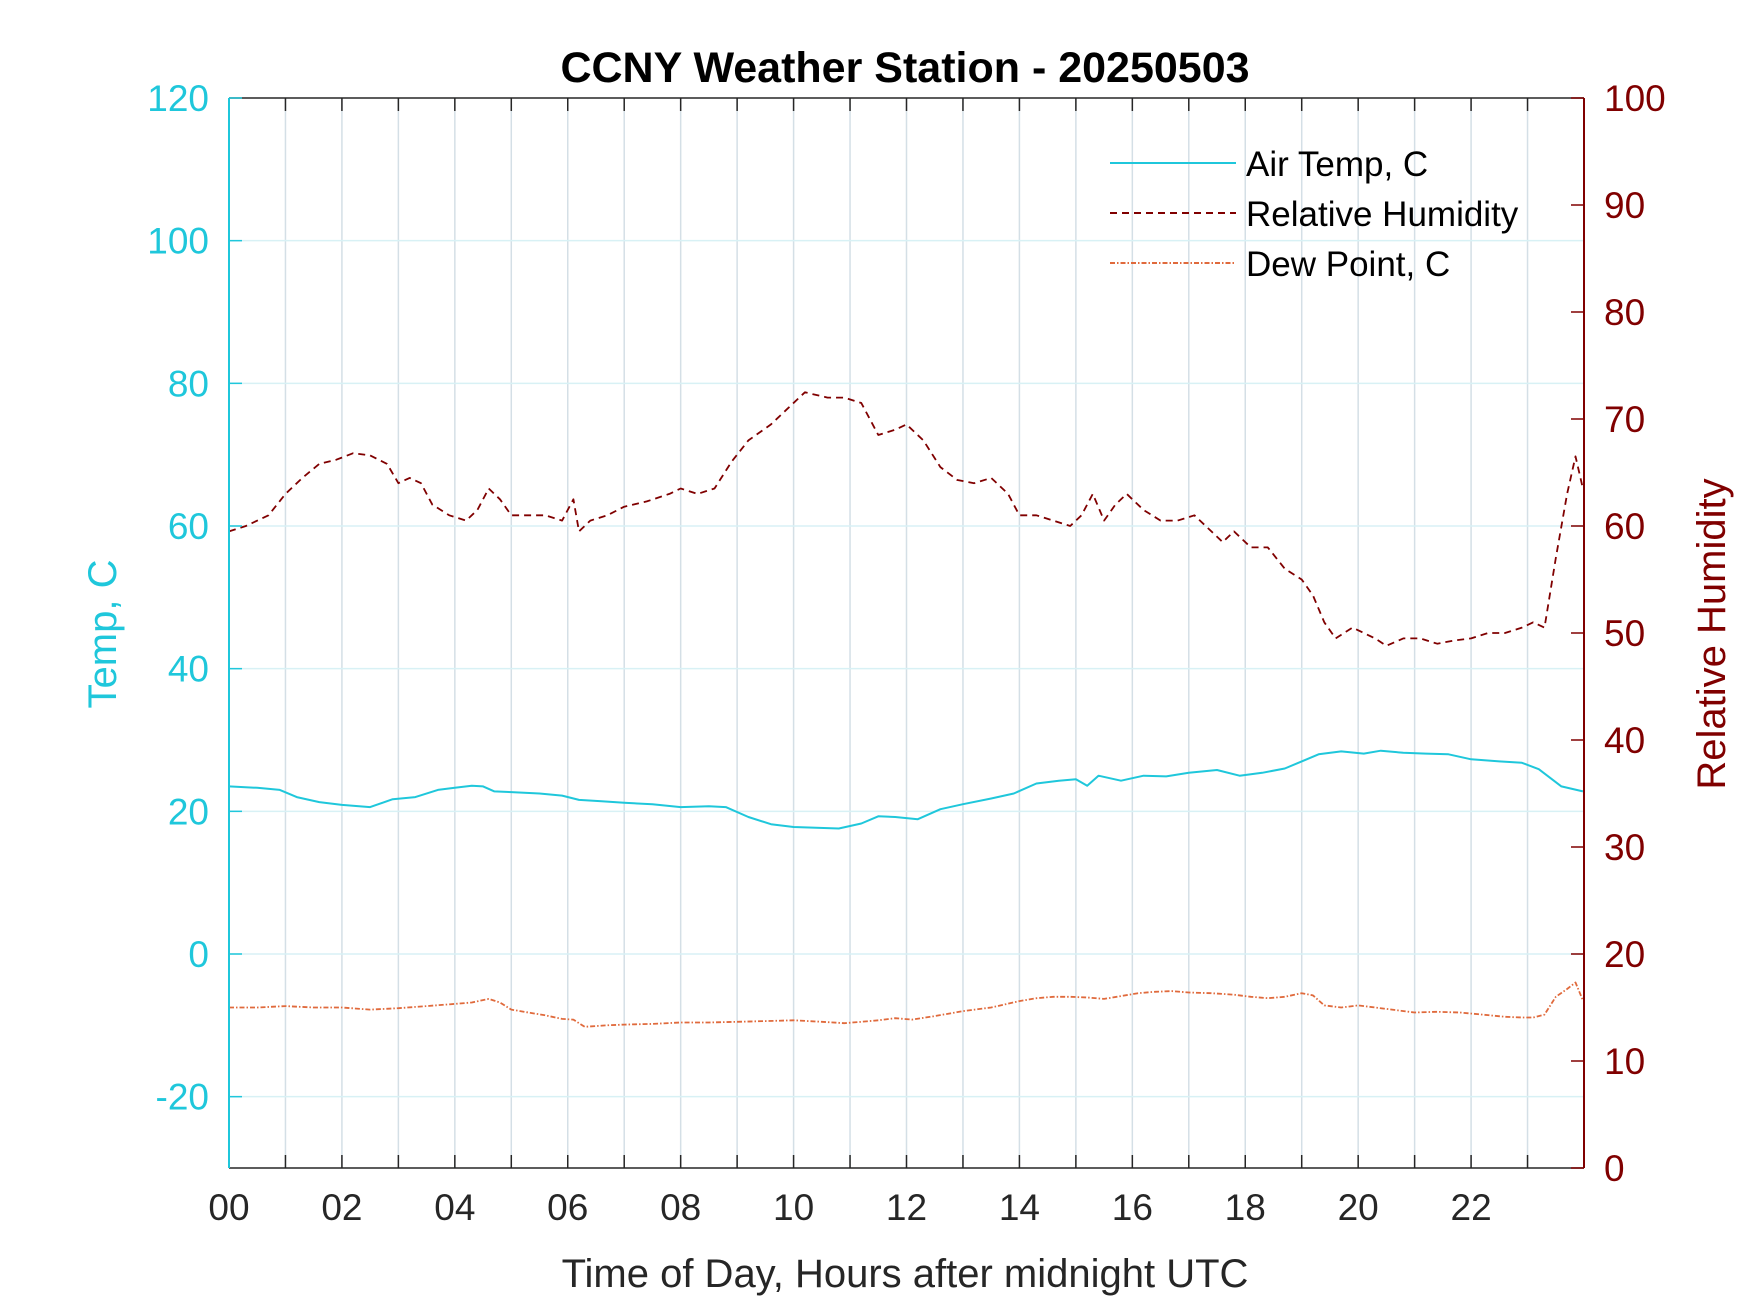  I want to click on y-left-tick-label: 40, so click(188, 669).